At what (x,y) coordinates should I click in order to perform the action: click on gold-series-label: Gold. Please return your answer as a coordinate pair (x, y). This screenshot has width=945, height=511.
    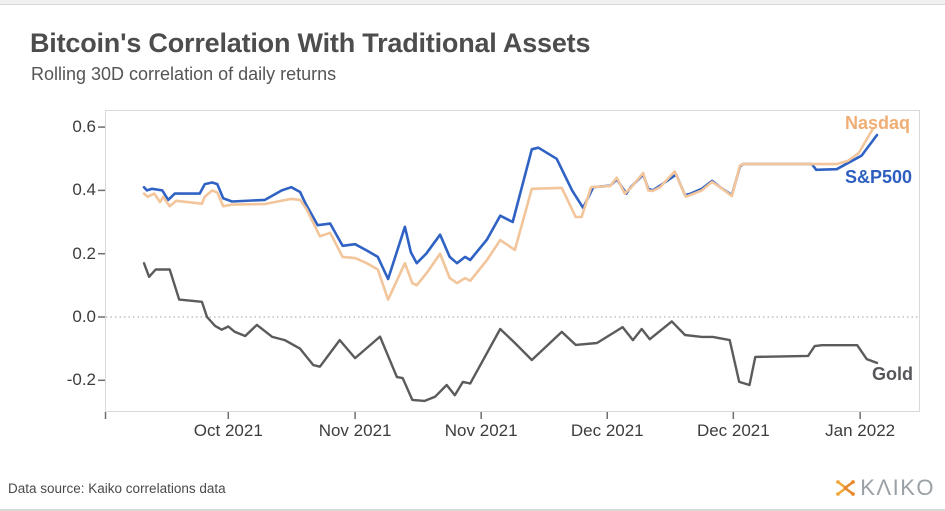
    Looking at the image, I should click on (892, 374).